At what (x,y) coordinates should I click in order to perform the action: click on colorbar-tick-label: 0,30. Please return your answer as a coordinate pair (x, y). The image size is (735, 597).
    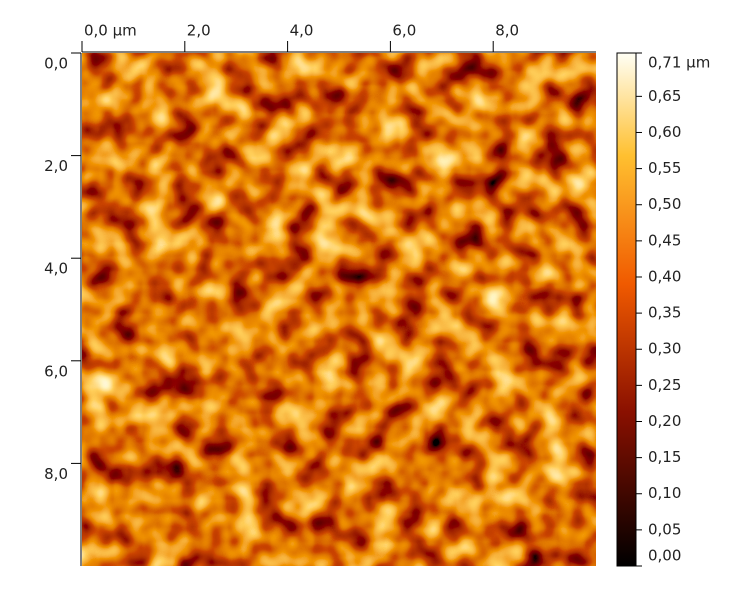
    Looking at the image, I should click on (664, 349).